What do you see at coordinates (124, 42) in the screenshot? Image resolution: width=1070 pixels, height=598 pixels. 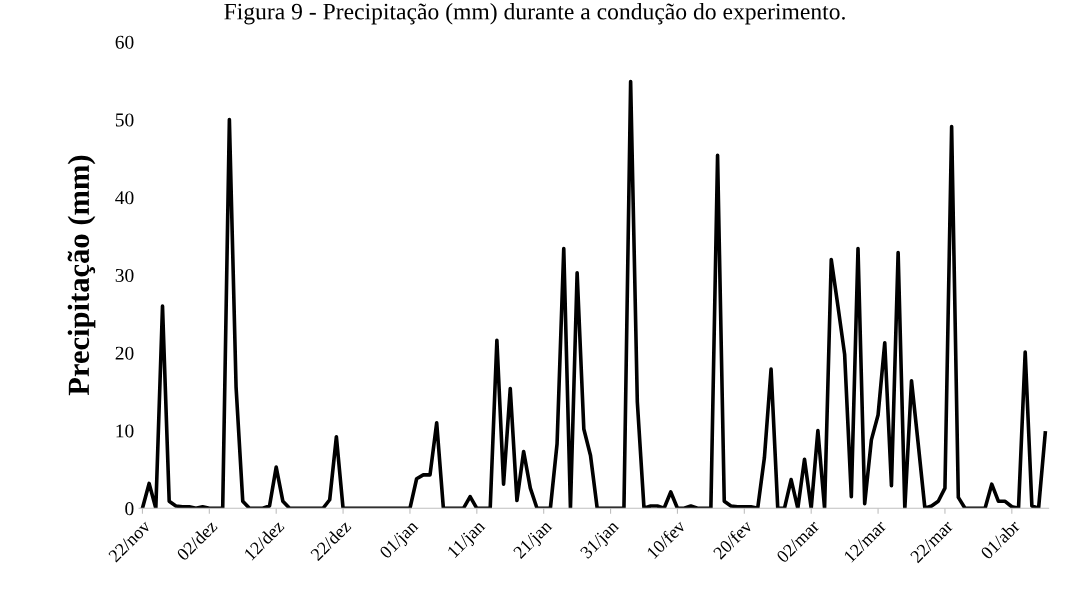 I see `y-tick-label: 60` at bounding box center [124, 42].